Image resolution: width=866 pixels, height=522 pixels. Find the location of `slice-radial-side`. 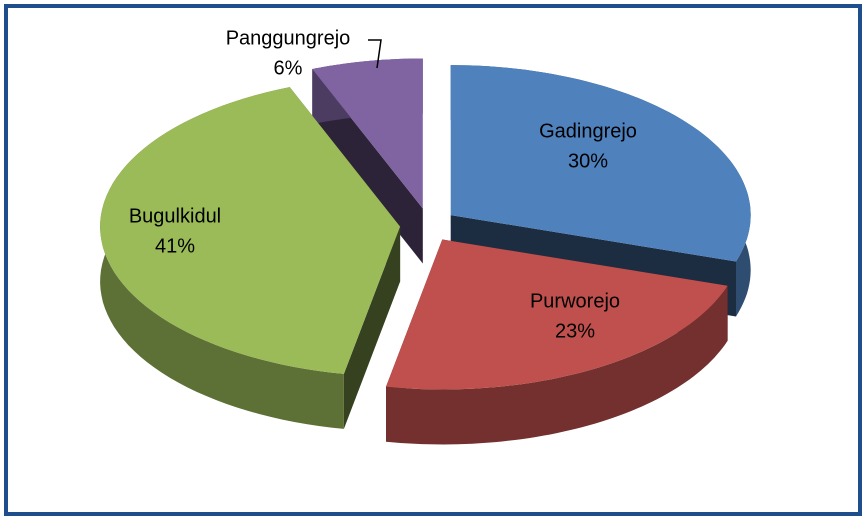

slice-radial-side is located at coordinates (372, 327).